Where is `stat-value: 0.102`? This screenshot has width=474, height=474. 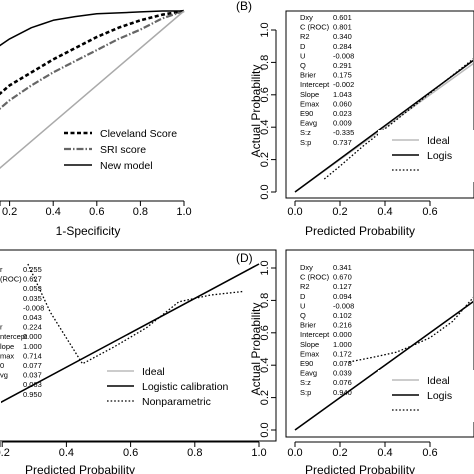 stat-value: 0.102 is located at coordinates (342, 315).